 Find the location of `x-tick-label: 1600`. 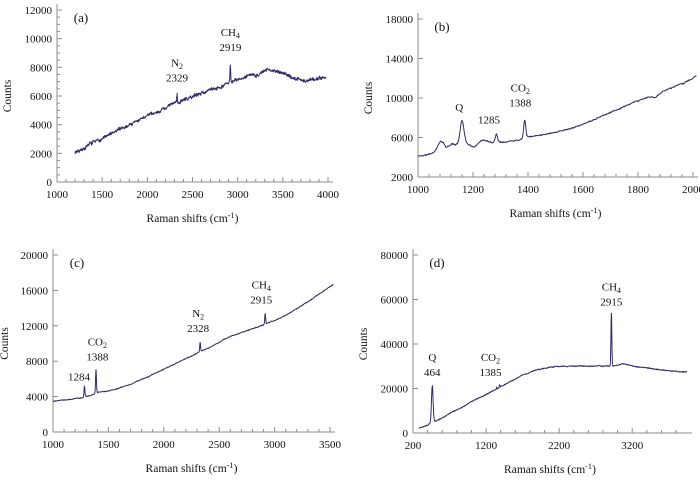

x-tick-label: 1600 is located at coordinates (583, 190).